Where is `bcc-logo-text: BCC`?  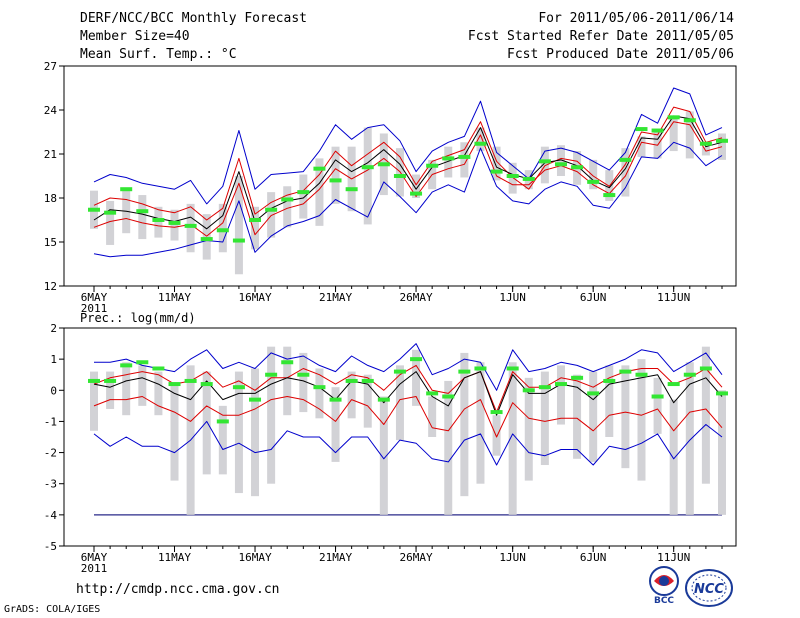 bcc-logo-text: BCC is located at coordinates (664, 600).